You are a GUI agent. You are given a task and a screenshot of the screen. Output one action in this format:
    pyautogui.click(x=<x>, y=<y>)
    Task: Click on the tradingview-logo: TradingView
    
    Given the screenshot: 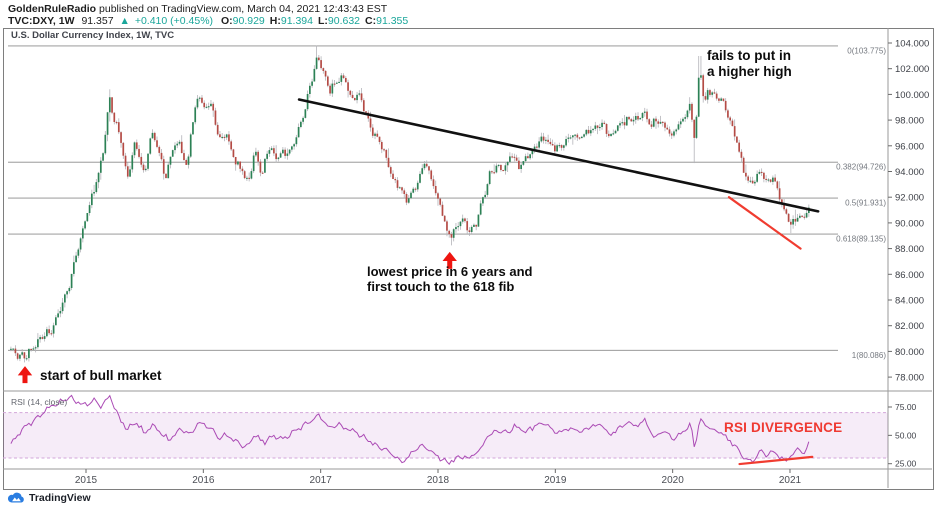 What is the action you would take?
    pyautogui.click(x=49, y=497)
    